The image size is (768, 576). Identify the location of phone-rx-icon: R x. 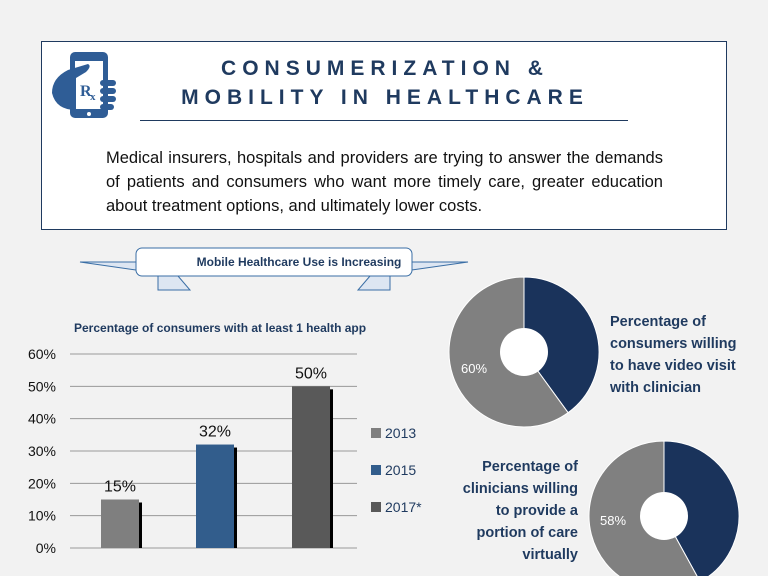
(84, 85).